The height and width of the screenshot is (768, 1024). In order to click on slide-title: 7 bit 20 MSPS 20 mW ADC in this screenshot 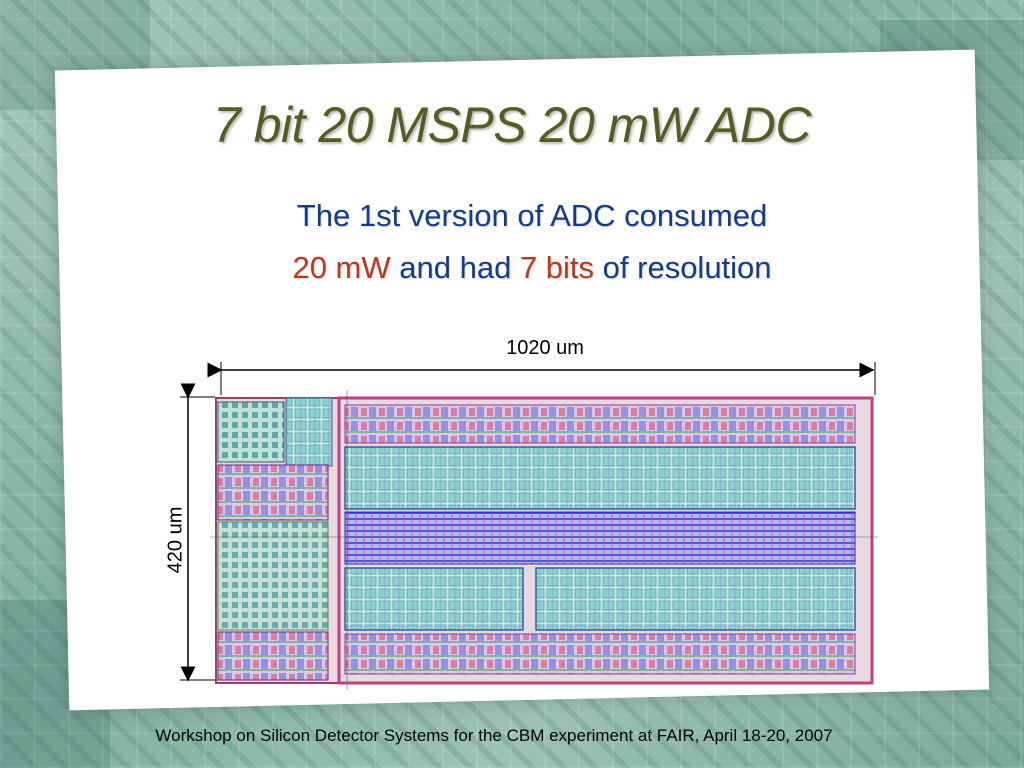, I will do `click(512, 125)`.